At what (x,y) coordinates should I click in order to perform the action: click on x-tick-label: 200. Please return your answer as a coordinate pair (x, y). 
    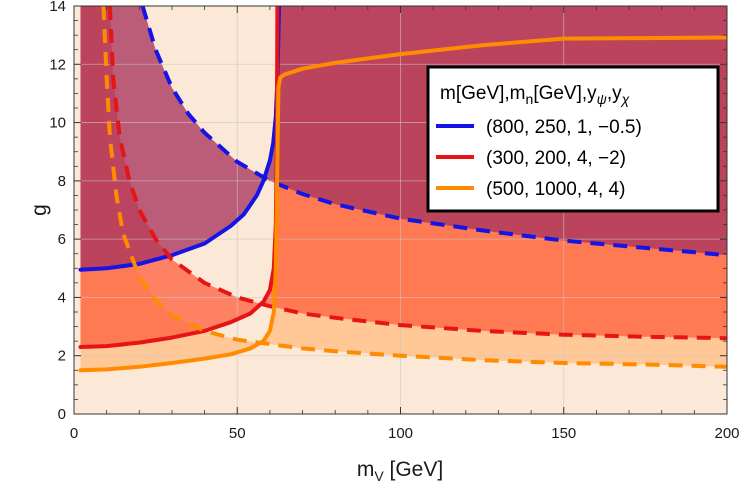
    Looking at the image, I should click on (726, 433).